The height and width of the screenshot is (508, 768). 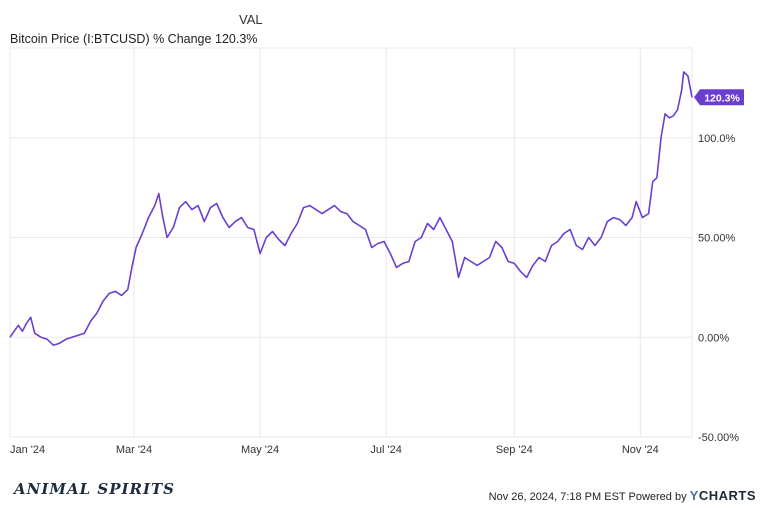 I want to click on end-label-badge, so click(x=719, y=97).